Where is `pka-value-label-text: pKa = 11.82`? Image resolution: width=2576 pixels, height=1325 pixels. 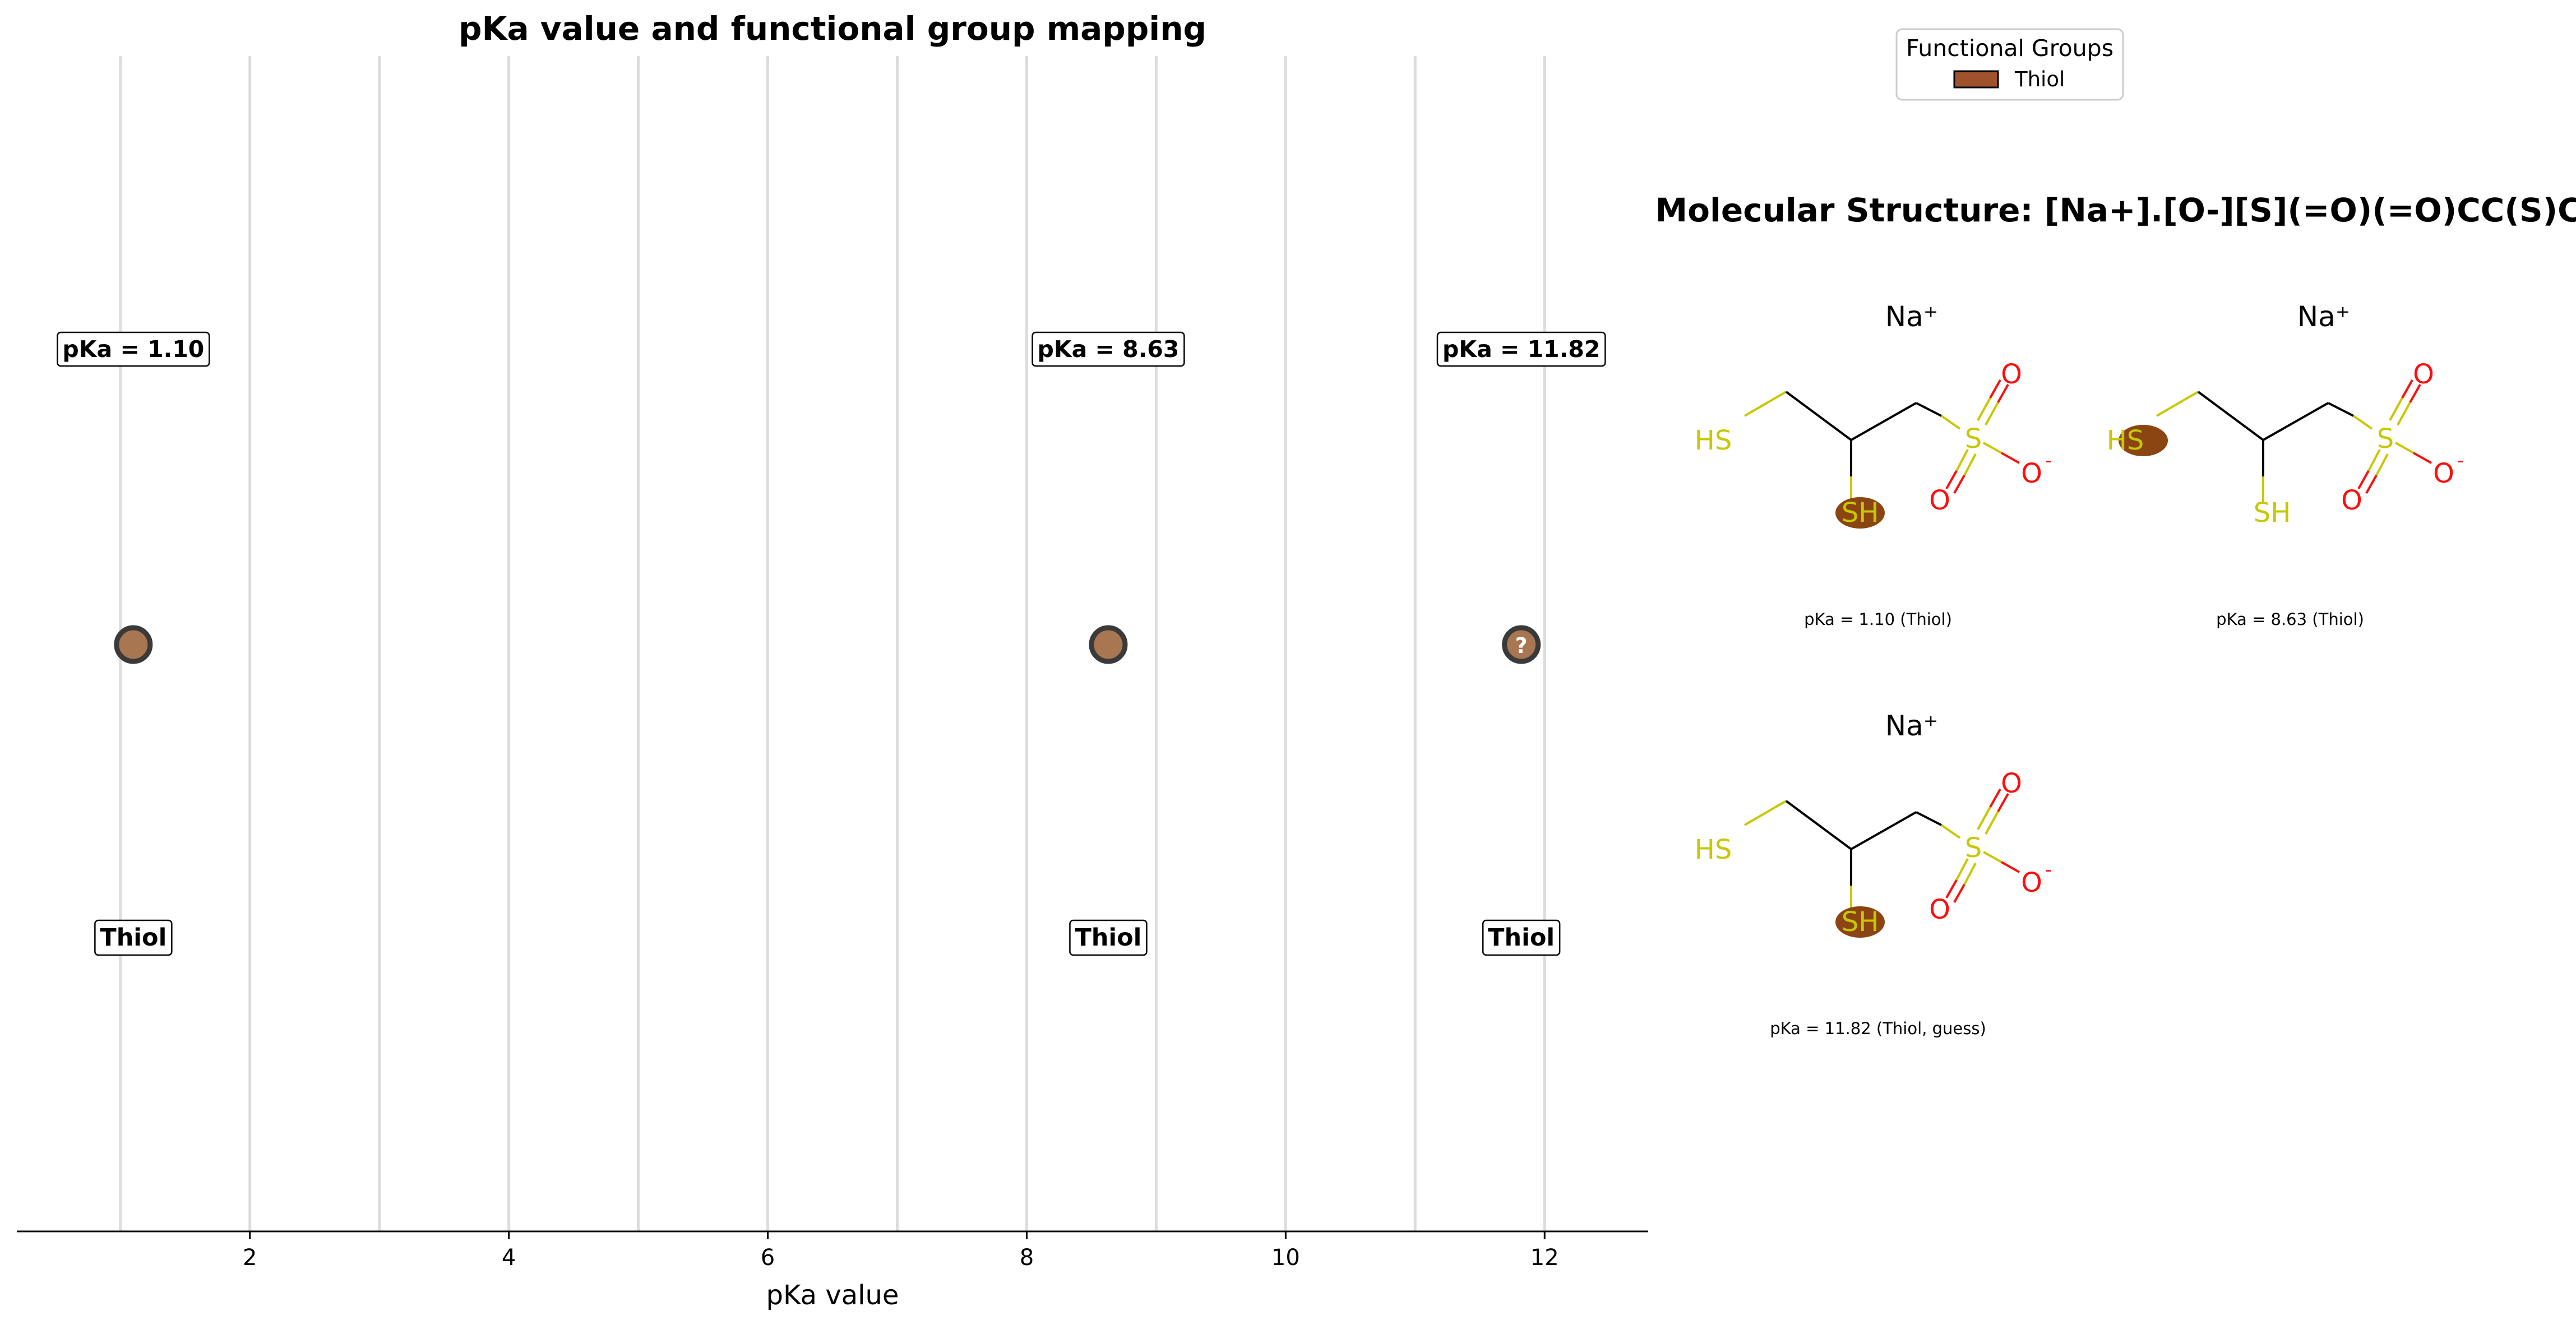
pka-value-label-text: pKa = 11.82 is located at coordinates (1521, 349).